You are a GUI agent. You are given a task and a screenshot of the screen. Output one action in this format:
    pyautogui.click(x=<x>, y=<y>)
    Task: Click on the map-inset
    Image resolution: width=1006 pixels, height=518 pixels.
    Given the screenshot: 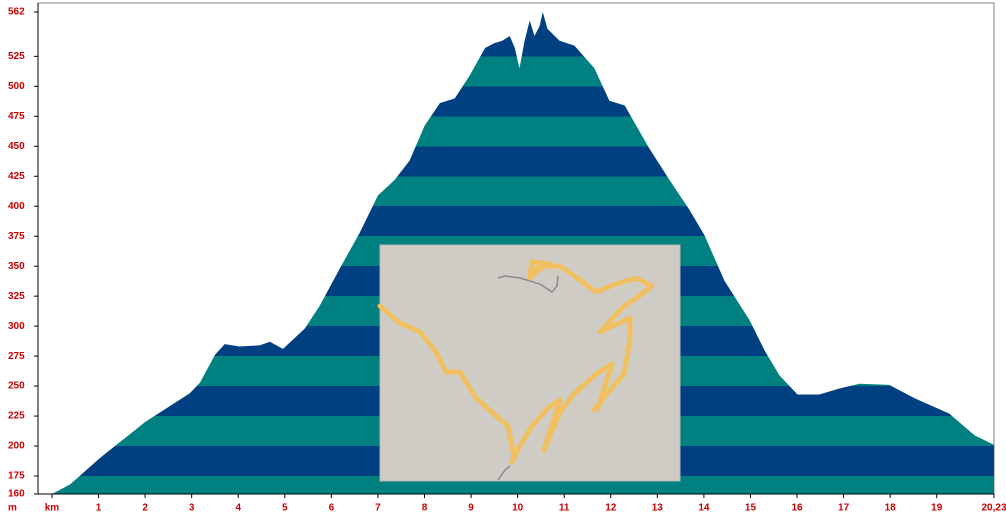 What is the action you would take?
    pyautogui.click(x=529, y=363)
    